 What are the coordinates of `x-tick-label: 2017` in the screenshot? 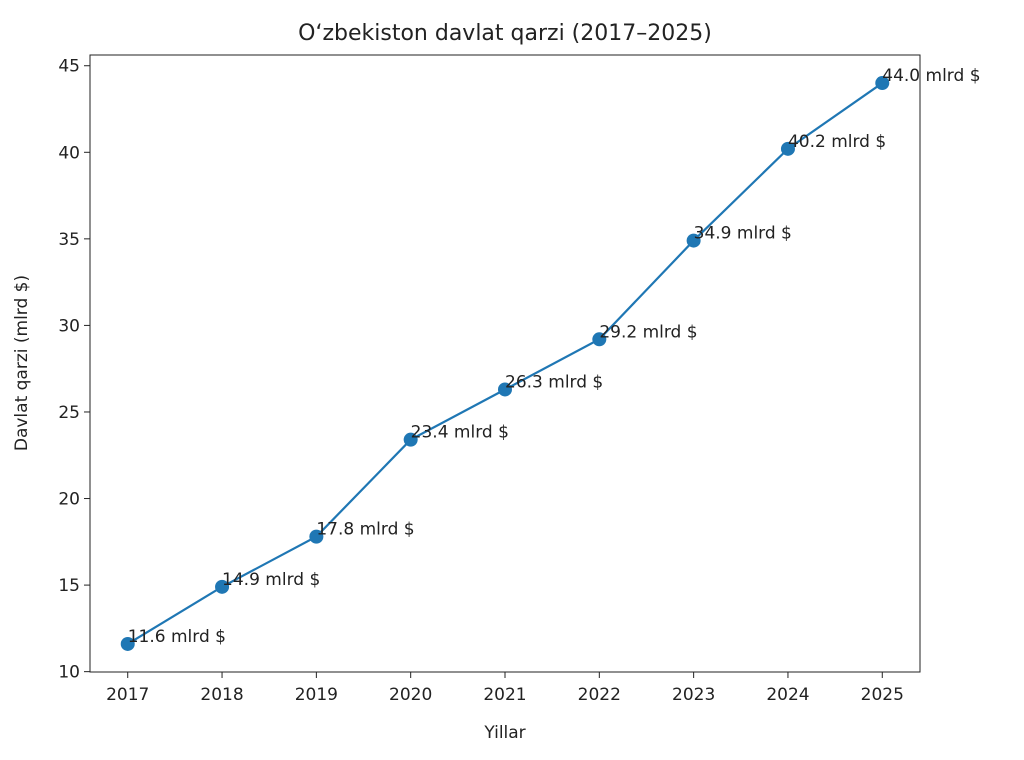 It's located at (127, 695).